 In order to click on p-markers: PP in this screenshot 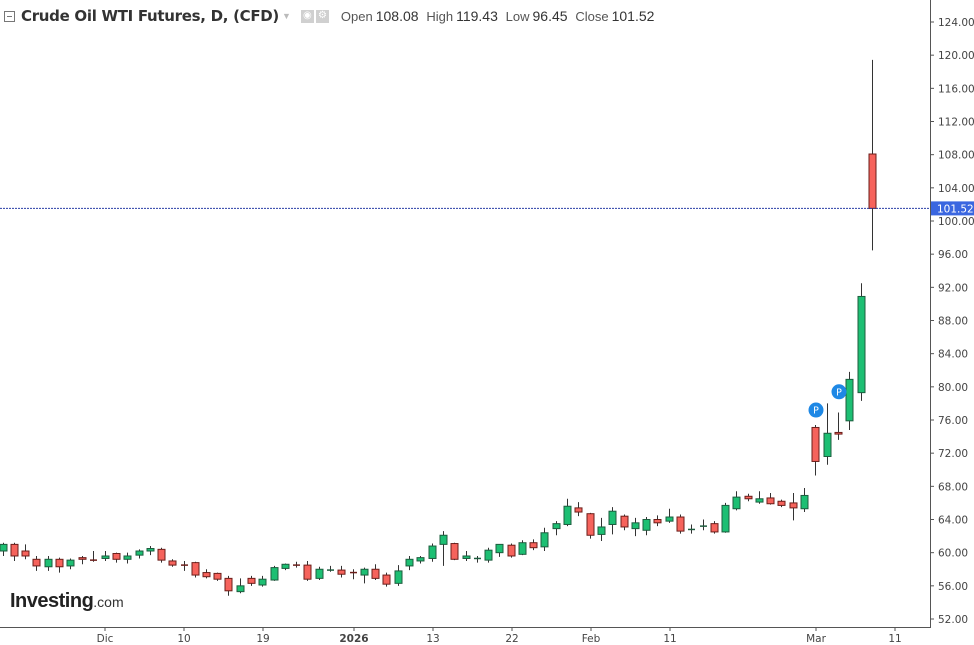, I will do `click(827, 401)`.